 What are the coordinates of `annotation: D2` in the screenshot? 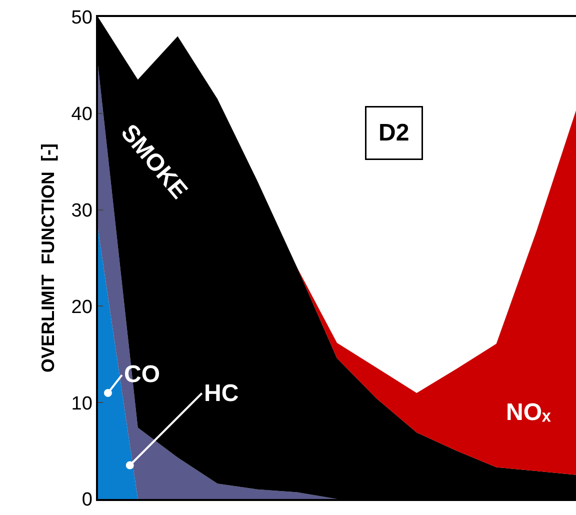 It's located at (394, 133).